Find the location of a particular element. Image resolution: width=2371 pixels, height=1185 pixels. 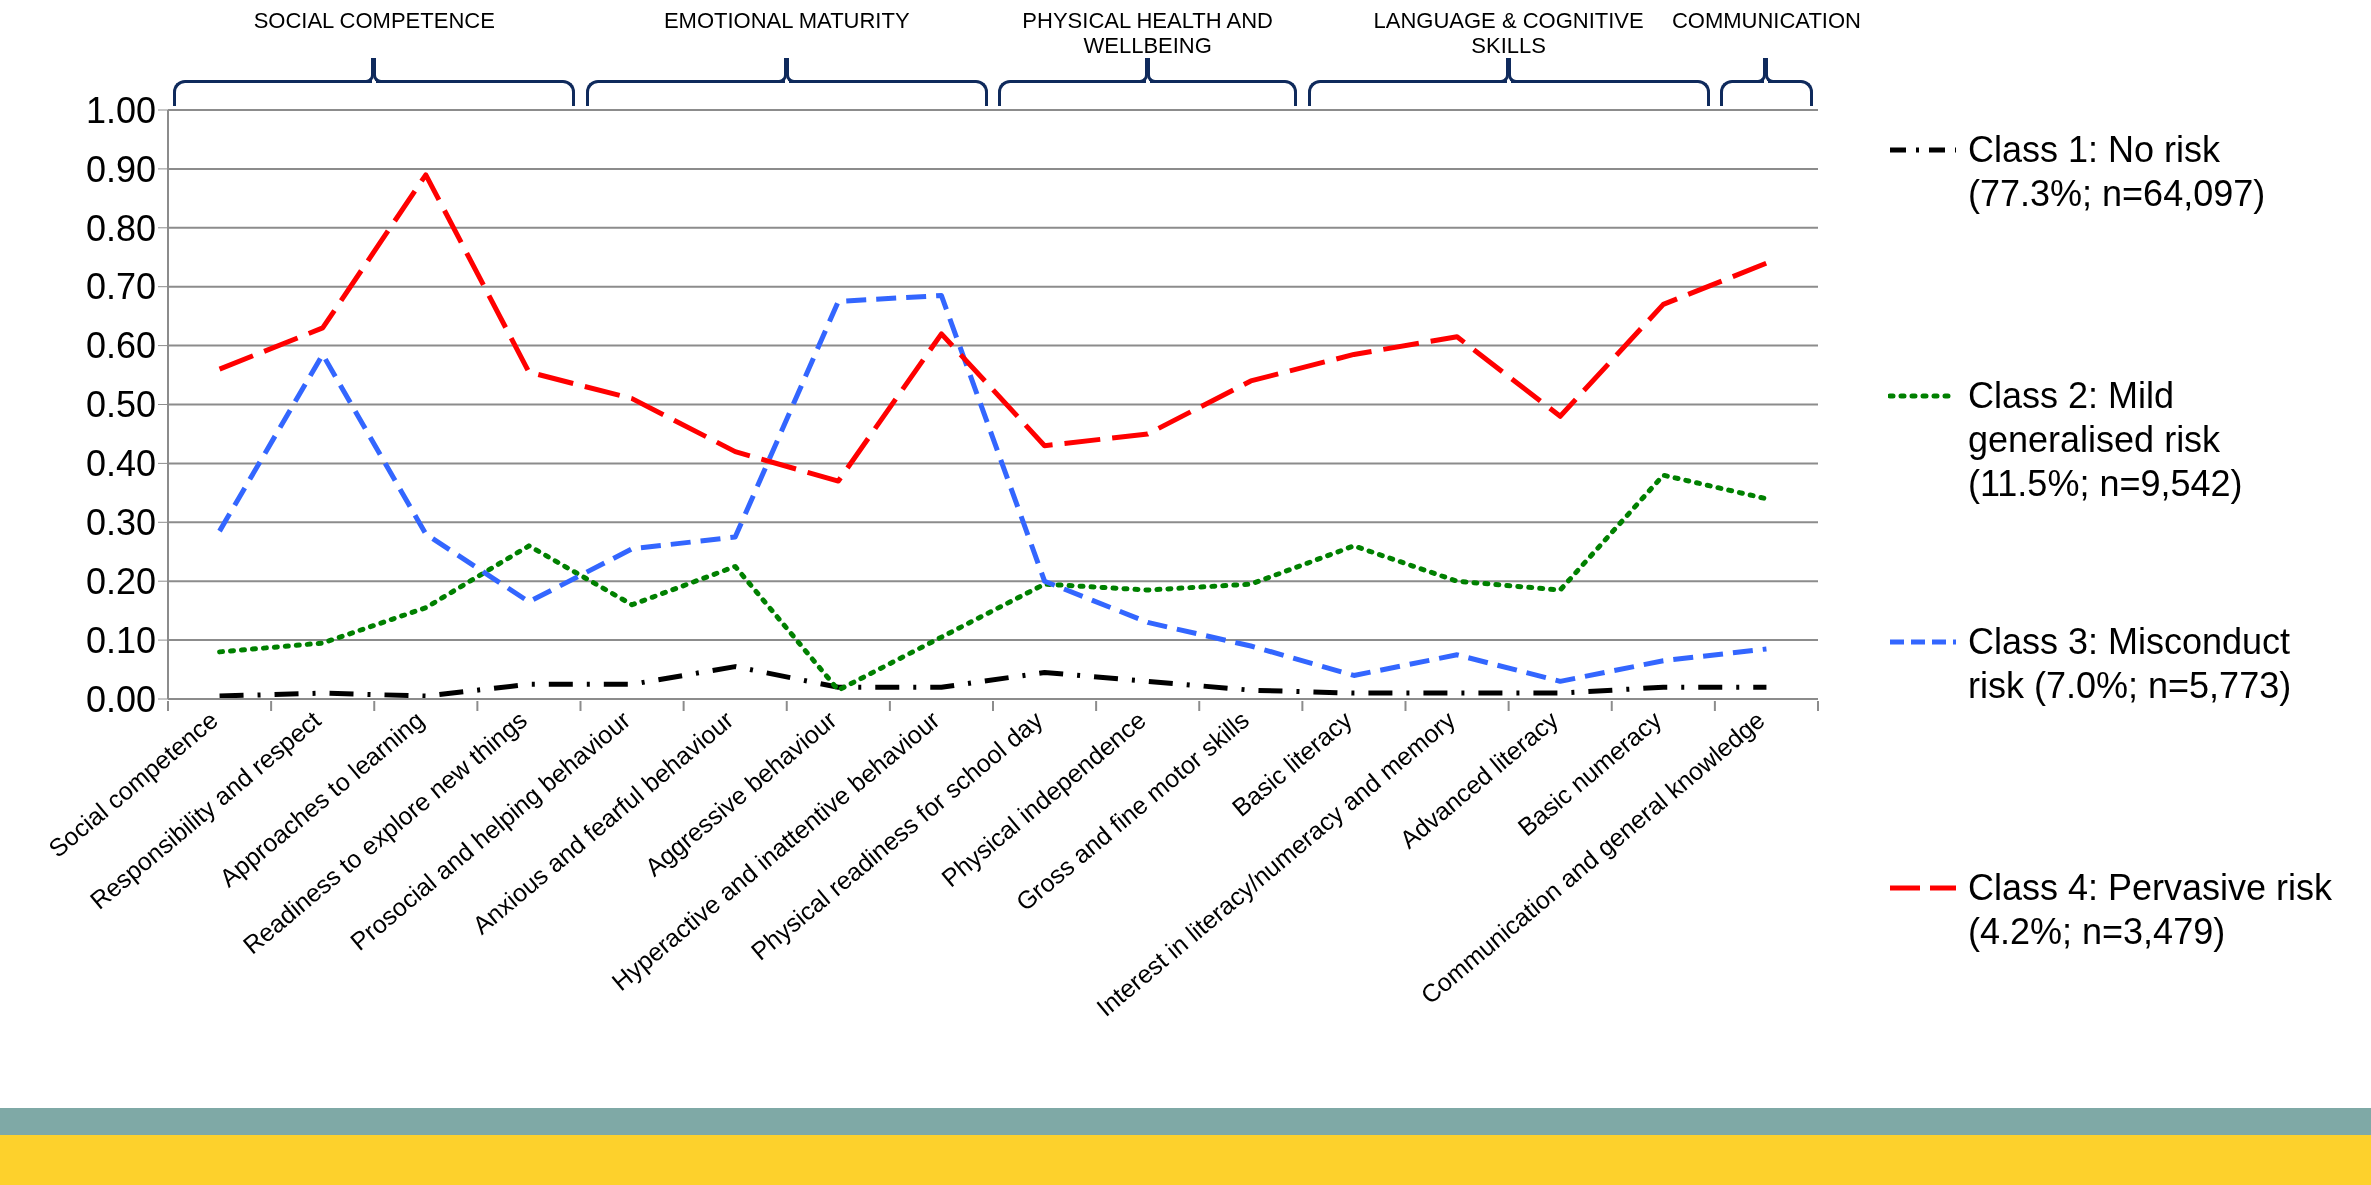

legend-label: Class 2: Mild generalised risk (11.5%; n=9,542) is located at coordinates (2106, 440).